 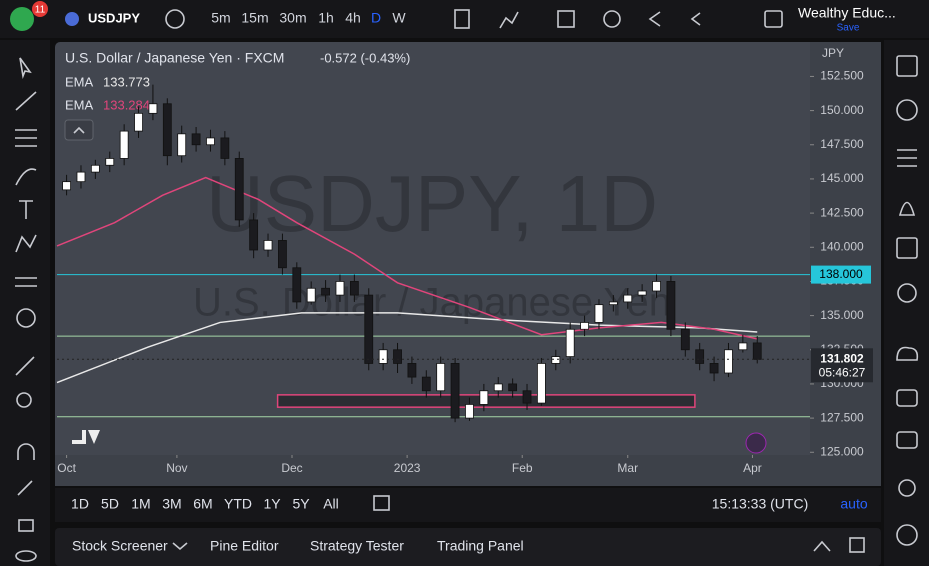 I want to click on panel-tab: Trading Panel, so click(x=480, y=546).